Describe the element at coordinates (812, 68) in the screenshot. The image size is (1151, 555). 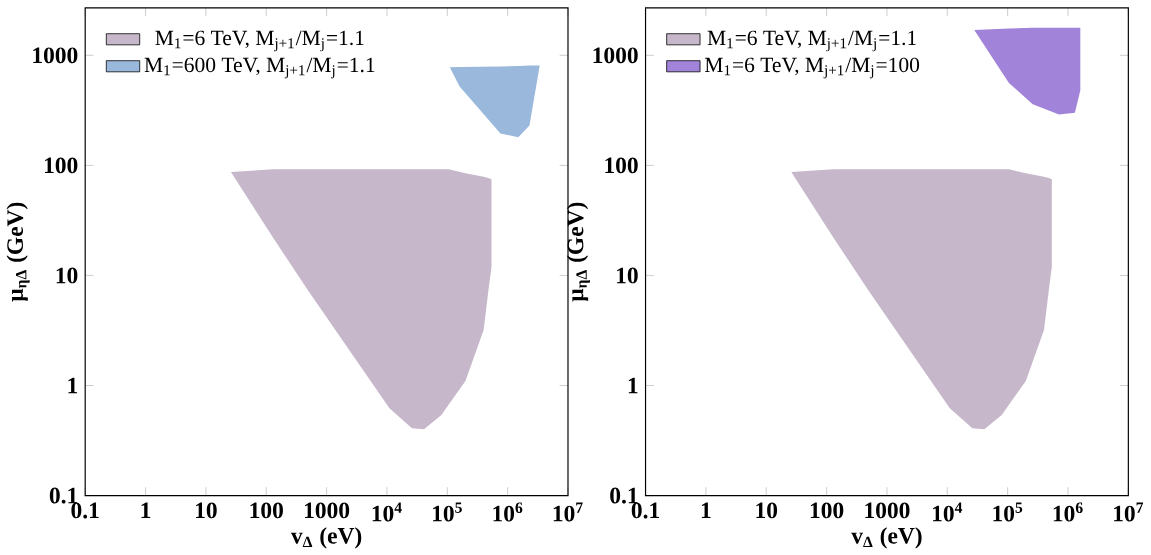
I see `legend-label: M$_{1}$=6 TeV, M$_{j+1}$/M$_{j}$=100` at that location.